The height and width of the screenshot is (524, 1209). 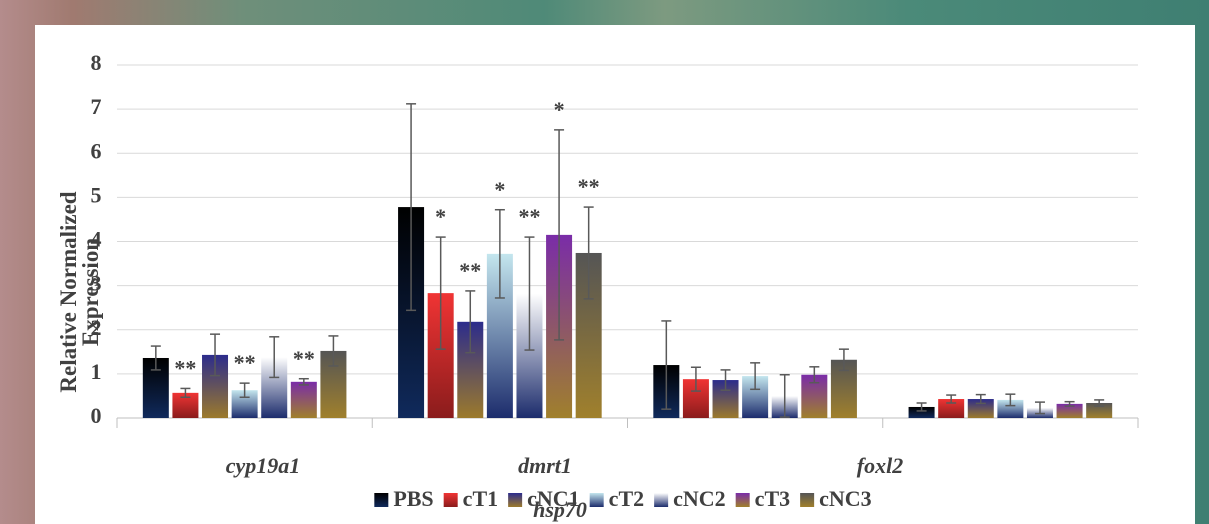 I want to click on legend-label: cT2, so click(x=626, y=498).